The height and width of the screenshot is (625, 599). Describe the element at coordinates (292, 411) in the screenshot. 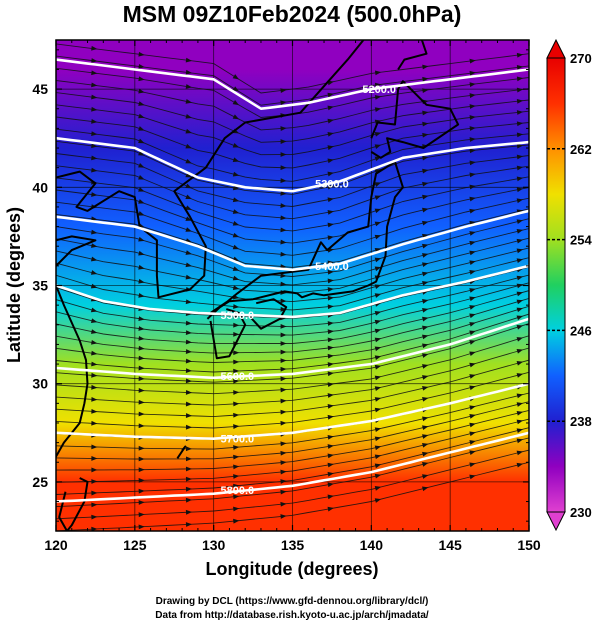

I see `contour-5700.0` at that location.